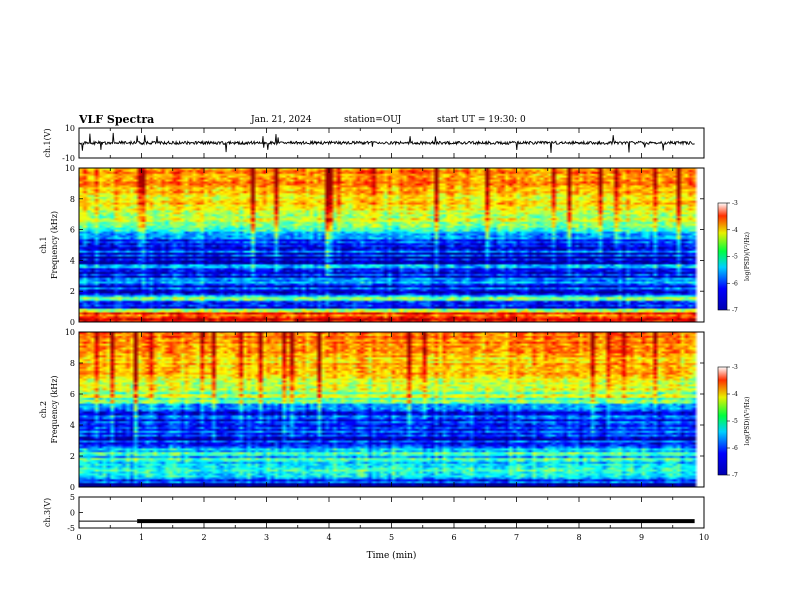 The image size is (792, 612). Describe the element at coordinates (386, 142) in the screenshot. I see `ch1-waveform-line` at that location.